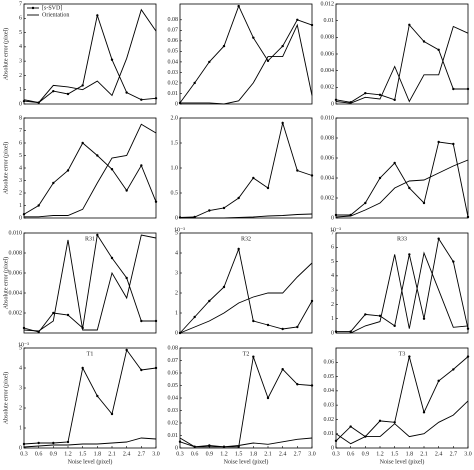  I want to click on panel: 0 0.002 0.004 0.006 0.008 0.010, so click(395, 168).